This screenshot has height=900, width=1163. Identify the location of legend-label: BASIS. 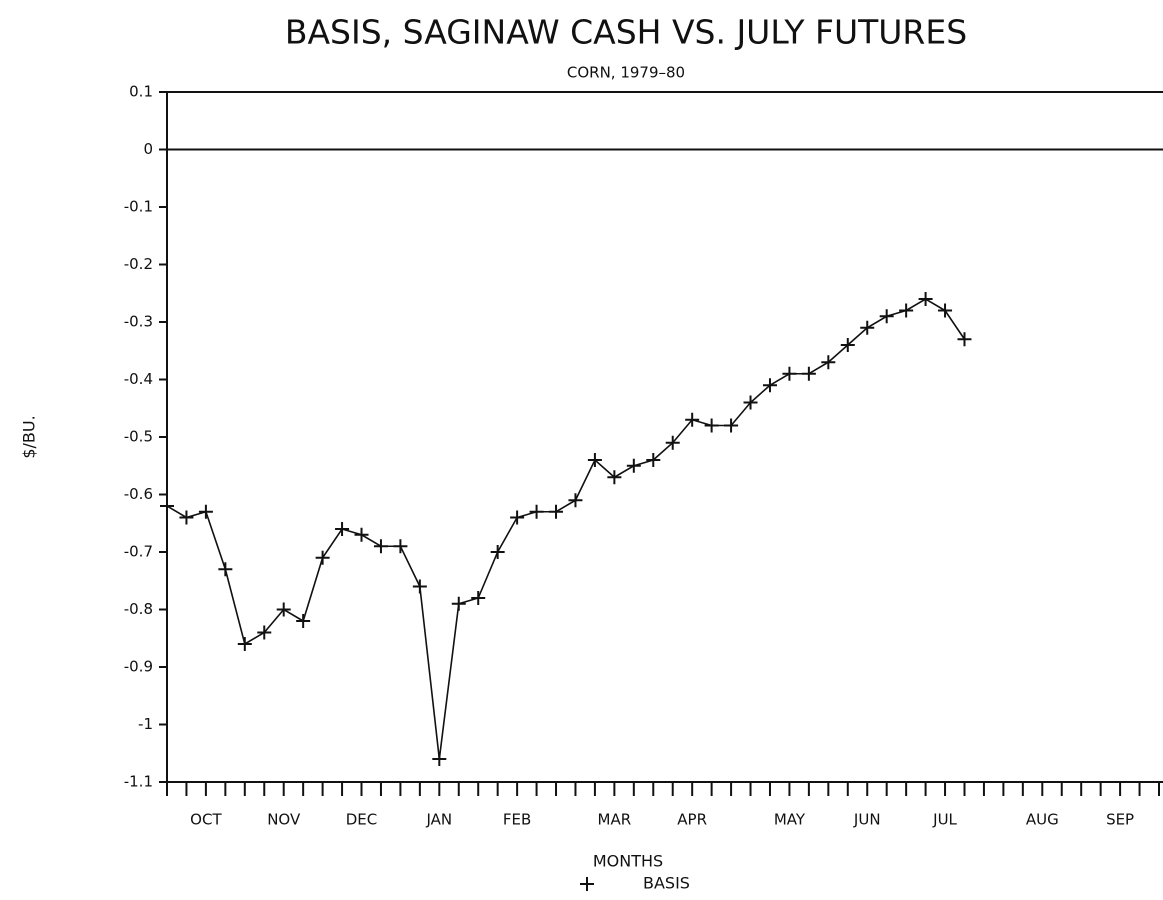
(666, 883).